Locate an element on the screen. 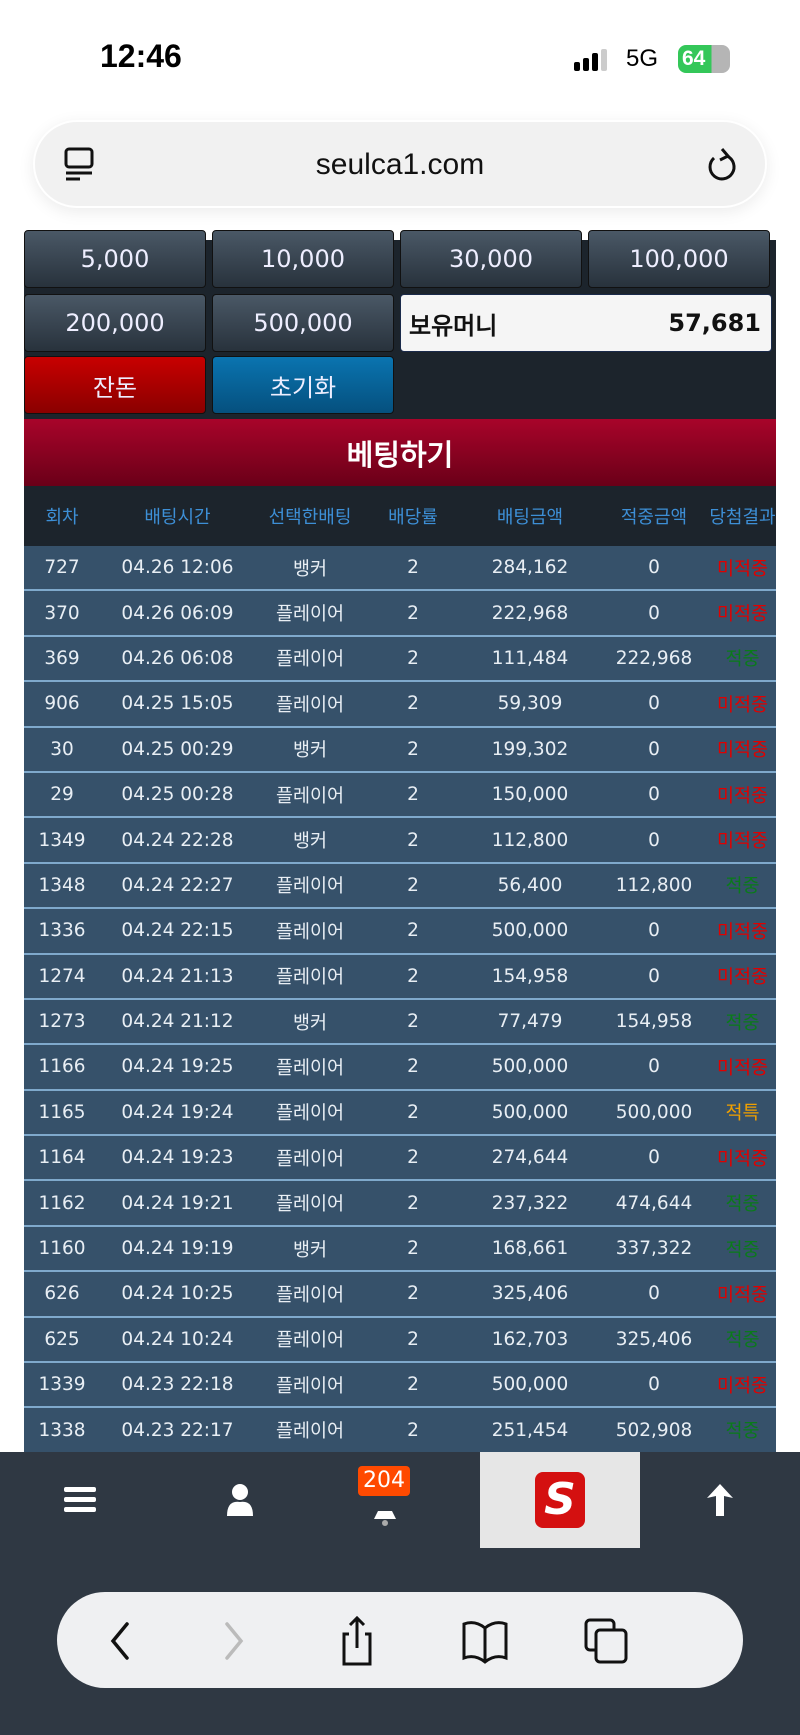 The height and width of the screenshot is (1735, 800). place-bet-button: 베팅하기 is located at coordinates (400, 452).